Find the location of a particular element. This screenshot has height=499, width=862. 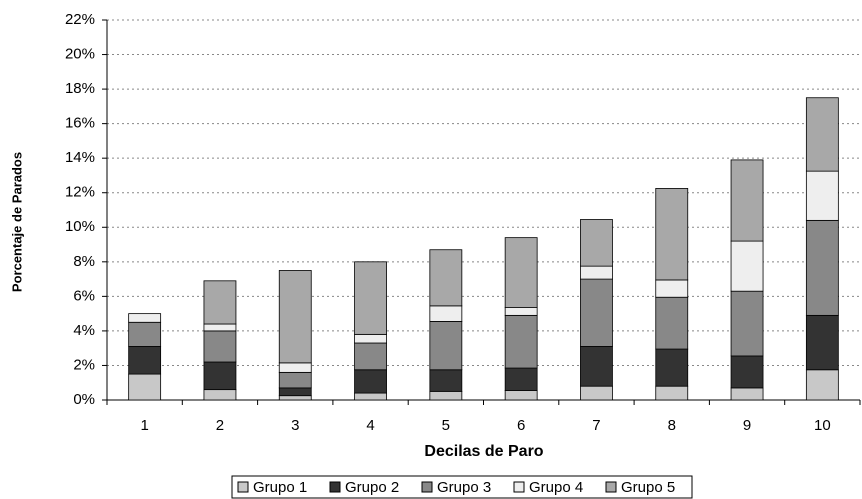

y-tick-label: 4% is located at coordinates (84, 330).